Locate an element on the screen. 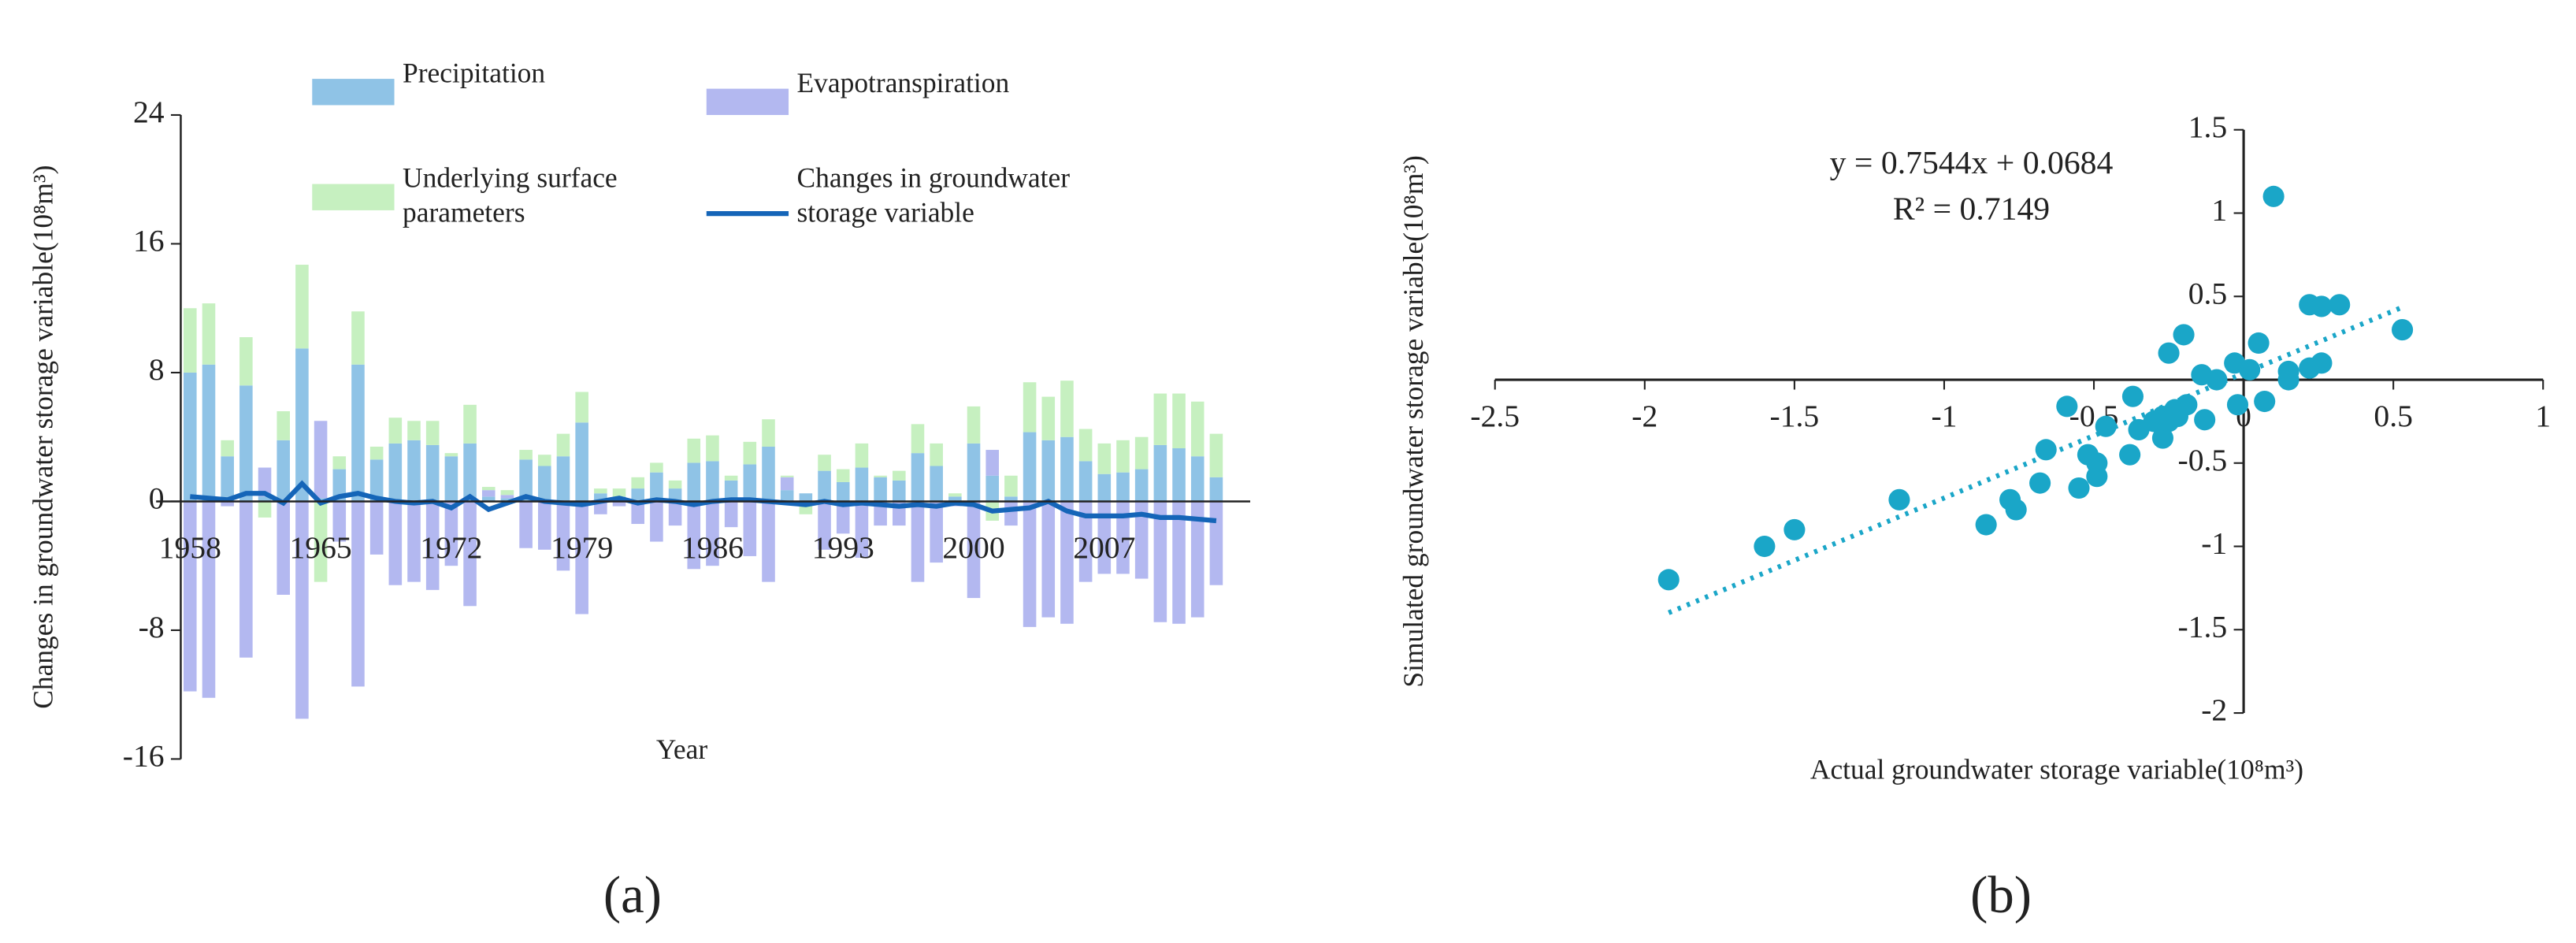 The image size is (2576, 943). legend-label-box: Precipitation is located at coordinates (474, 73).